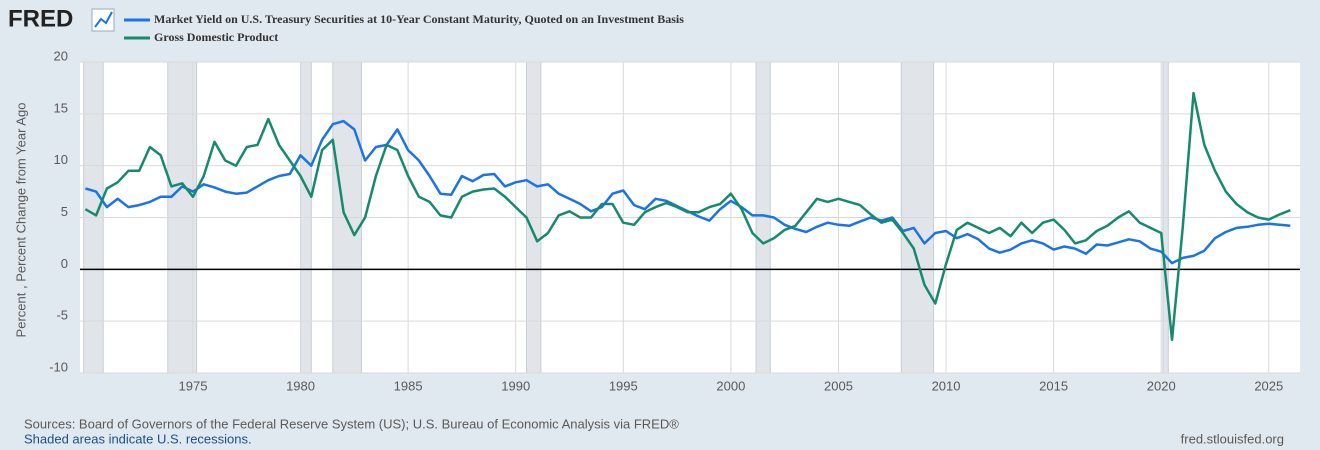 This screenshot has width=1320, height=450. I want to click on x-tick-label: 1985, so click(408, 385).